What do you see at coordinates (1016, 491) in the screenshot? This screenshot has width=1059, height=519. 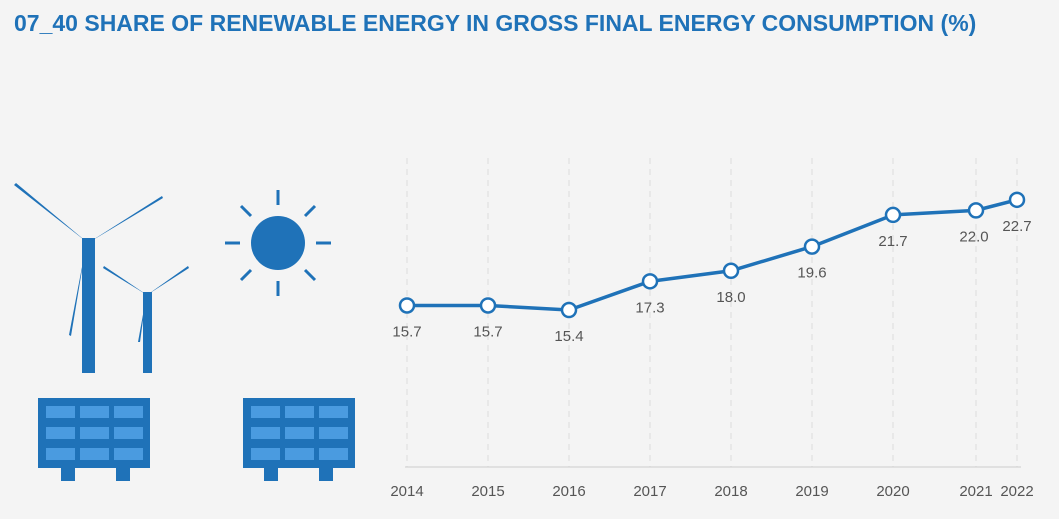 I see `x-tick-label: 2022` at bounding box center [1016, 491].